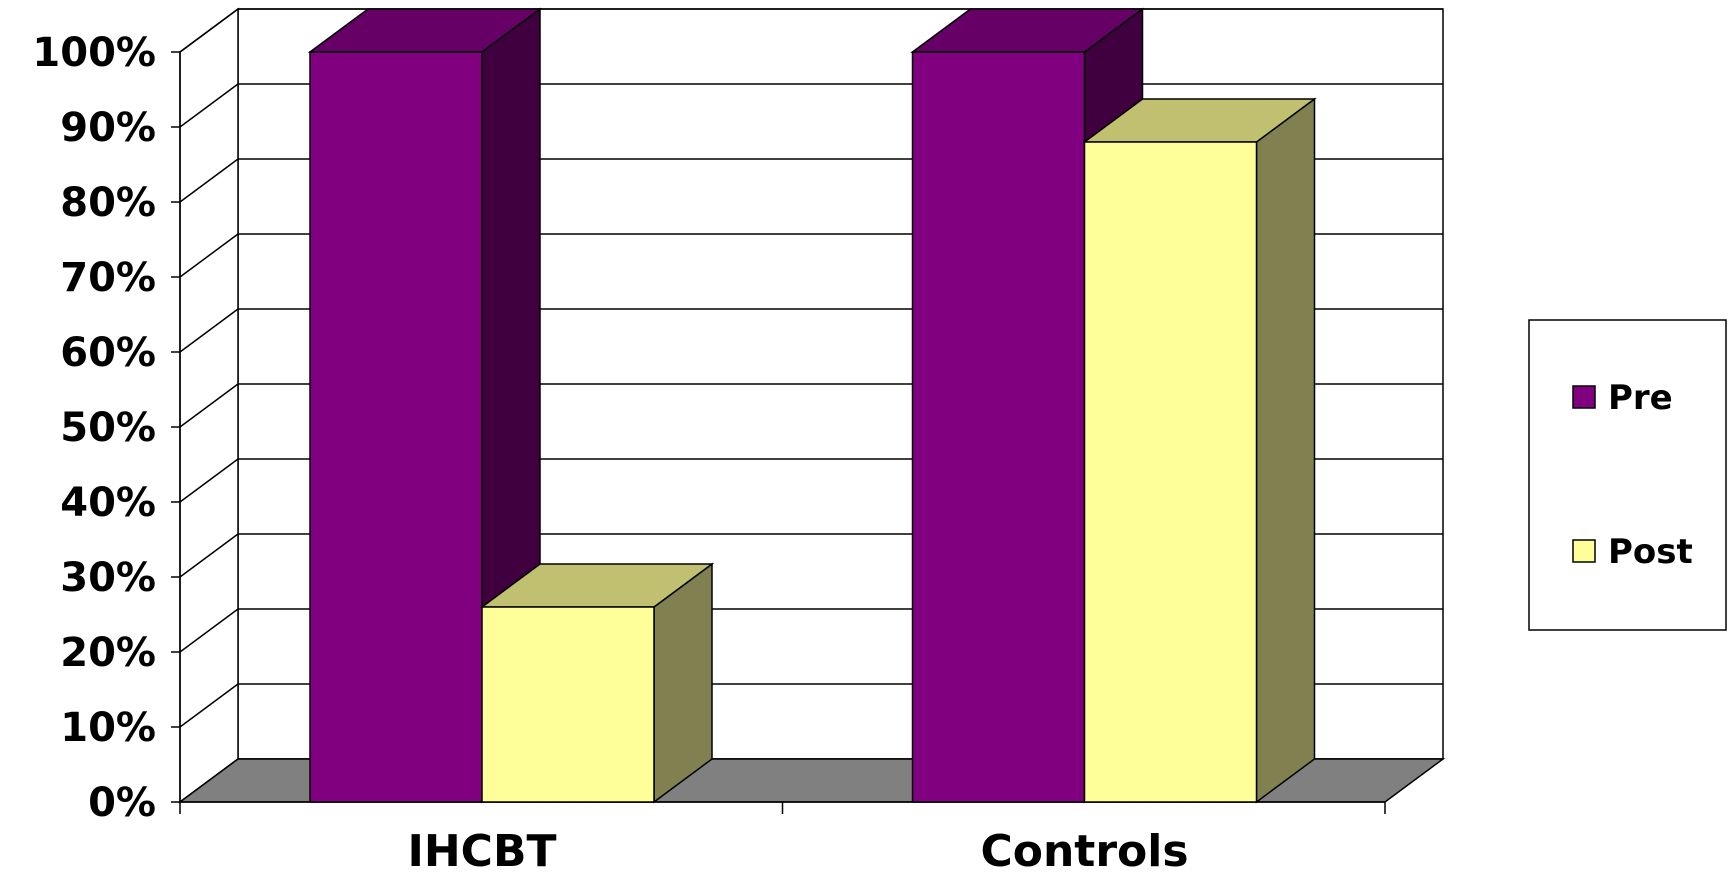  I want to click on bar-post-ihcbt, so click(597, 683).